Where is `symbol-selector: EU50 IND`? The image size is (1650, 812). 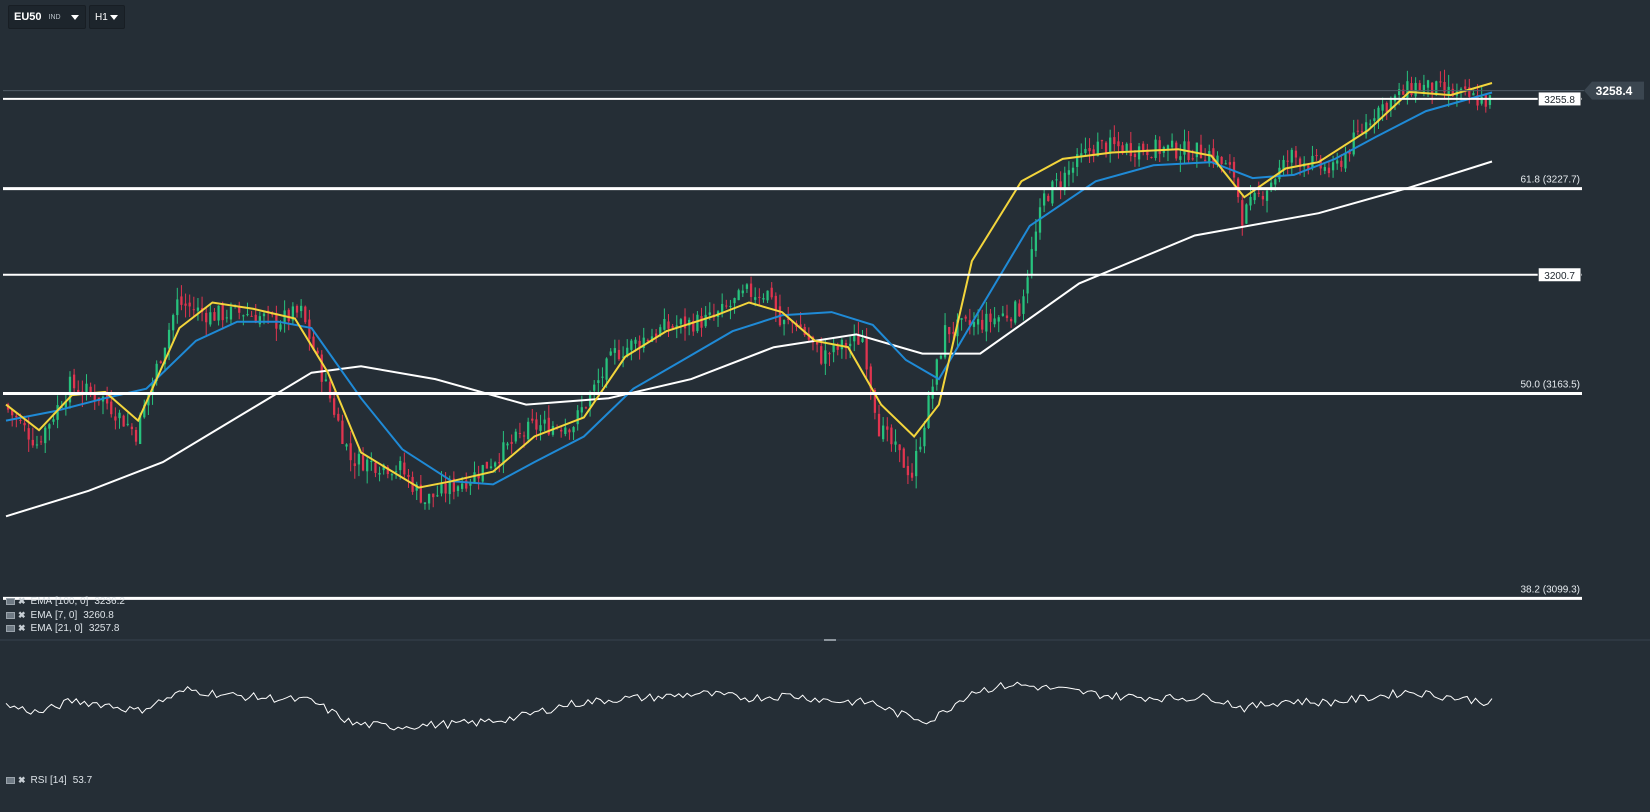 symbol-selector: EU50 IND is located at coordinates (47, 17).